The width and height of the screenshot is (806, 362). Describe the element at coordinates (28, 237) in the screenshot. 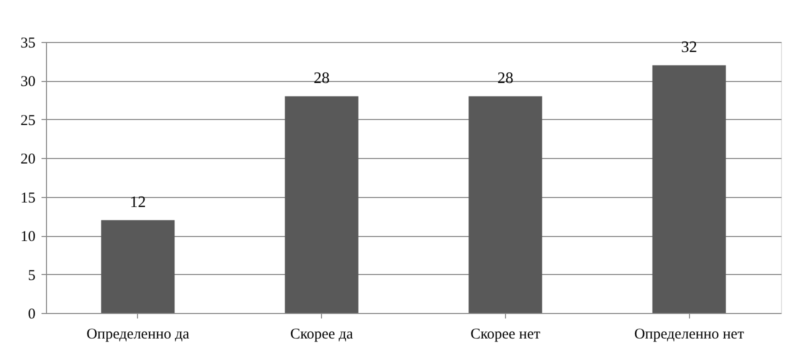

I see `y-tick-label: 10` at that location.